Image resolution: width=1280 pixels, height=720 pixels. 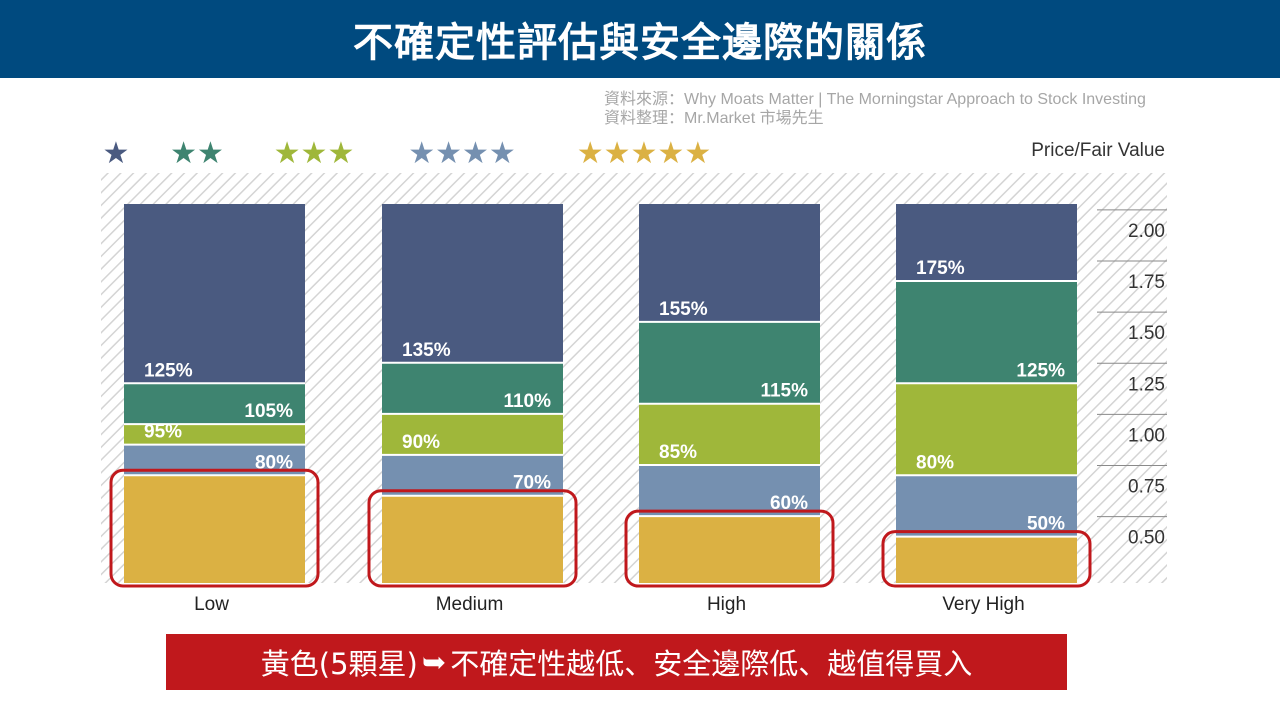 I want to click on y-tick-label: 0.75, so click(x=1146, y=487).